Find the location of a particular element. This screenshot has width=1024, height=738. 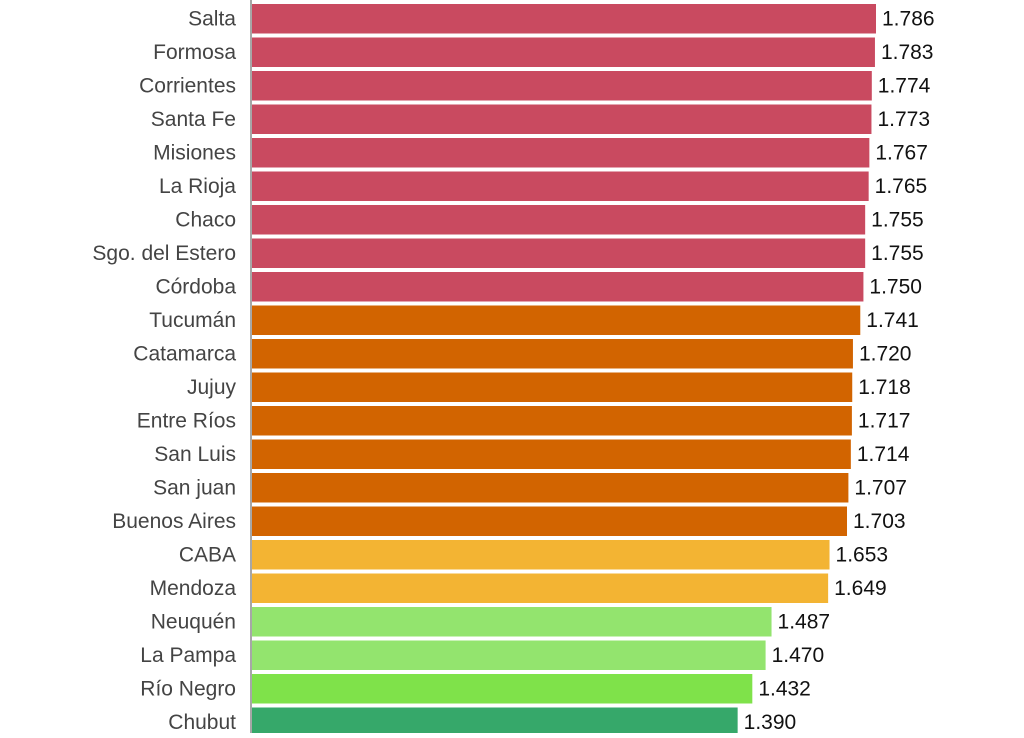

category-label: Chubut is located at coordinates (202, 722).